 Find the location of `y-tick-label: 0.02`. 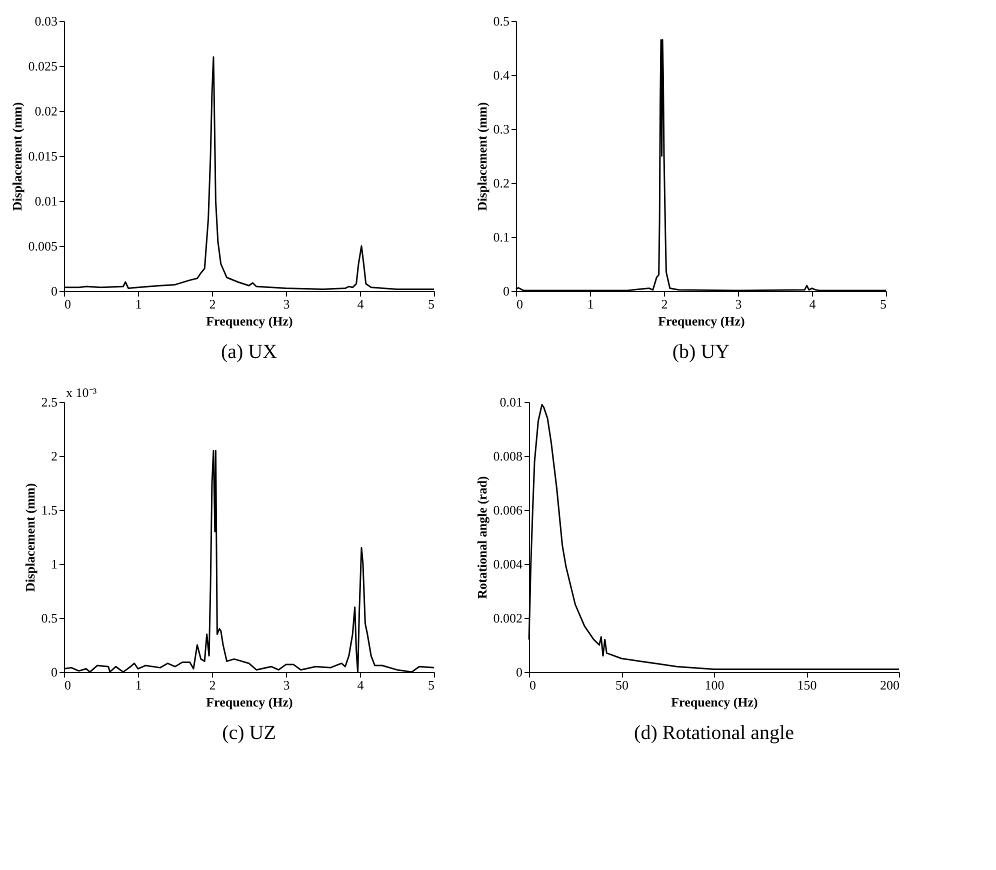

y-tick-label: 0.02 is located at coordinates (46, 111).